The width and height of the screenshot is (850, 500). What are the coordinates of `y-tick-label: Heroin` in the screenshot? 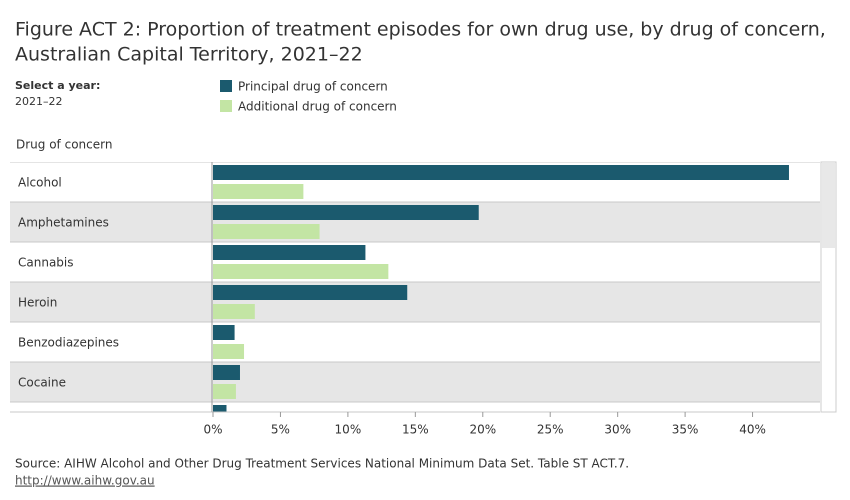 It's located at (37, 303).